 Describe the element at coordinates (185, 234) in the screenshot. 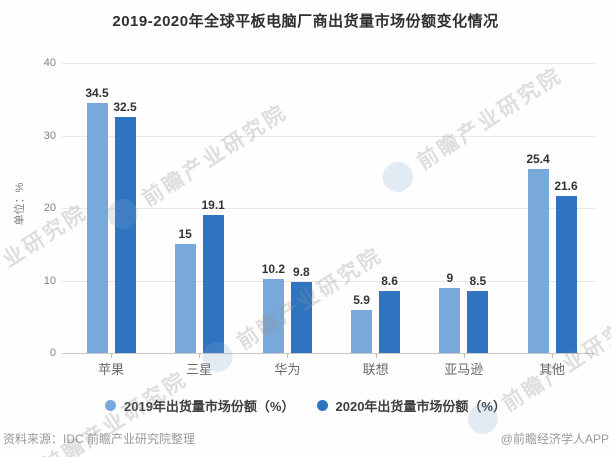

I see `bar-value-label: 15` at that location.